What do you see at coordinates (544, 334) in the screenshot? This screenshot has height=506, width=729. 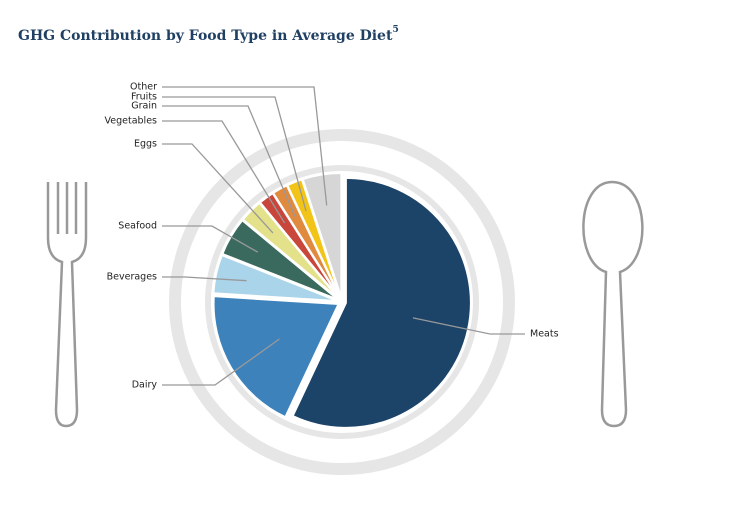 I see `slice-label: Meats` at bounding box center [544, 334].